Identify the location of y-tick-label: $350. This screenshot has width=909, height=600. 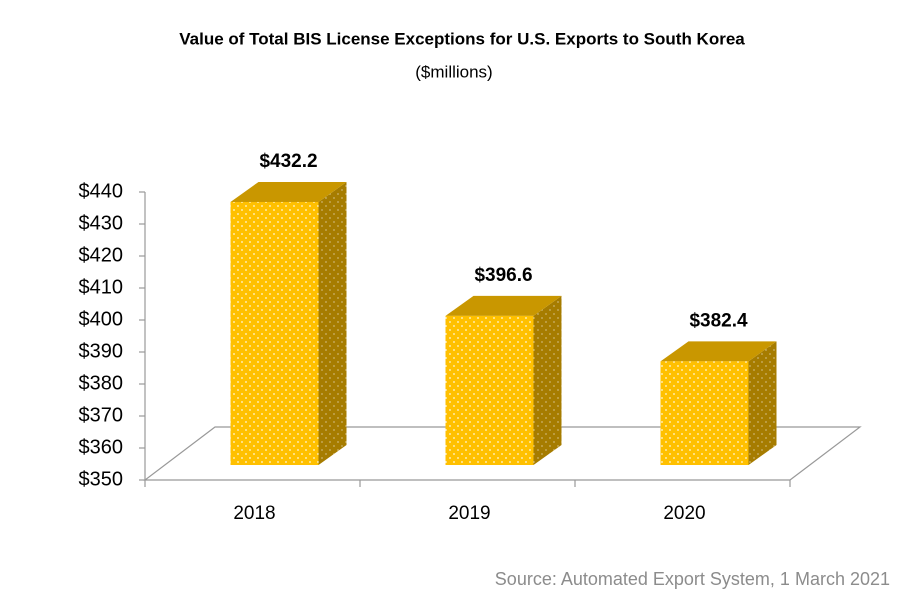
(101, 479).